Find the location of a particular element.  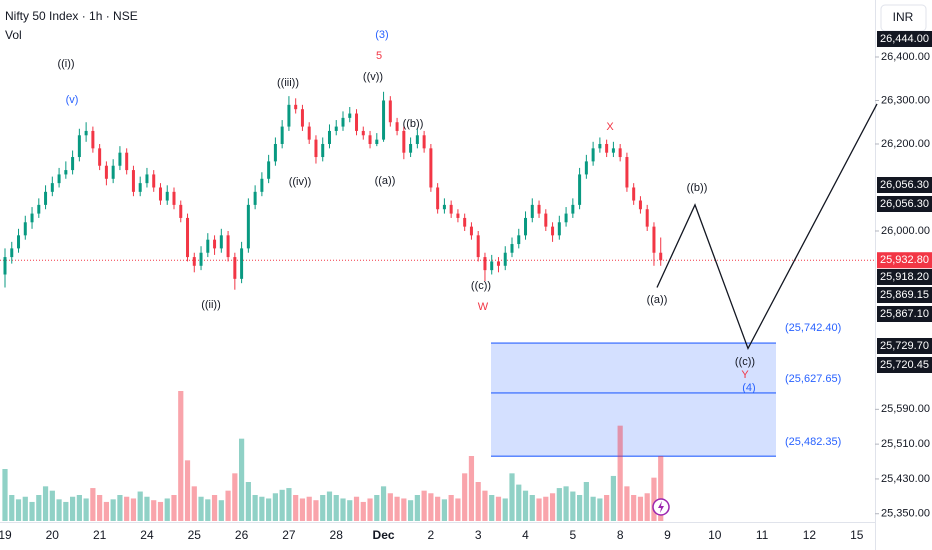

zone-label: (25,482.35) is located at coordinates (813, 442).